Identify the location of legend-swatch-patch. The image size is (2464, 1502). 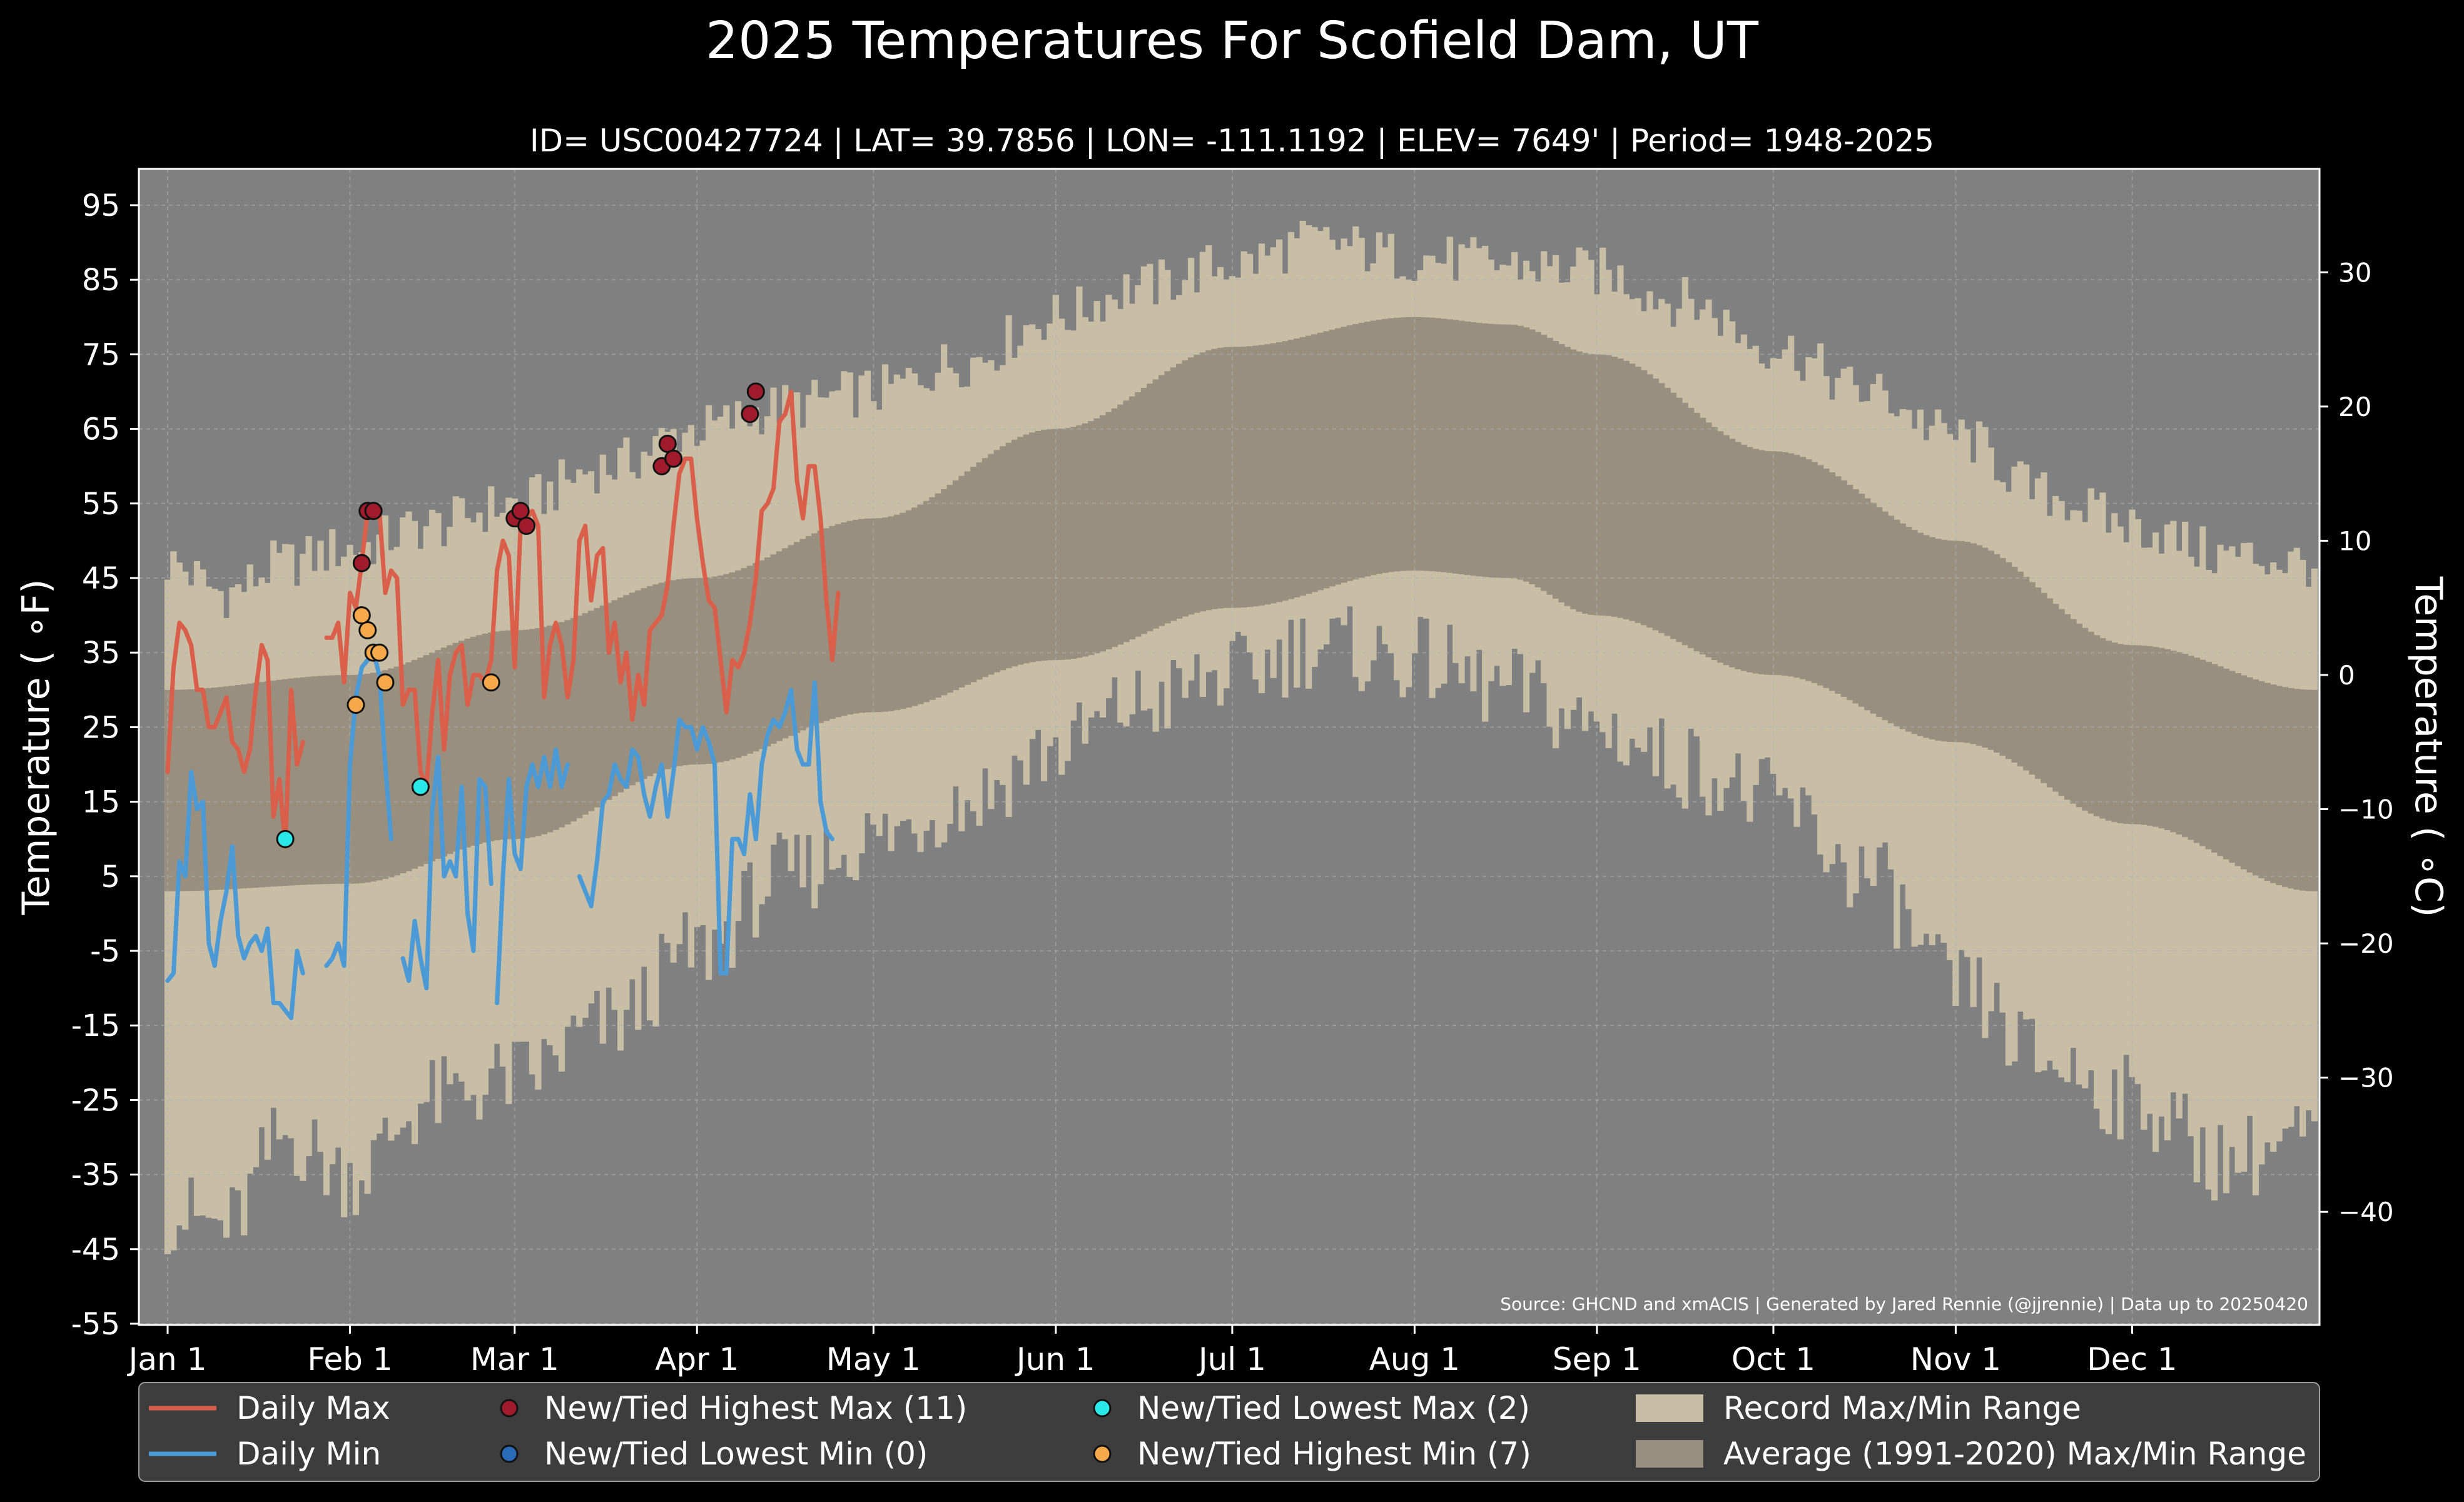
(1669, 1454).